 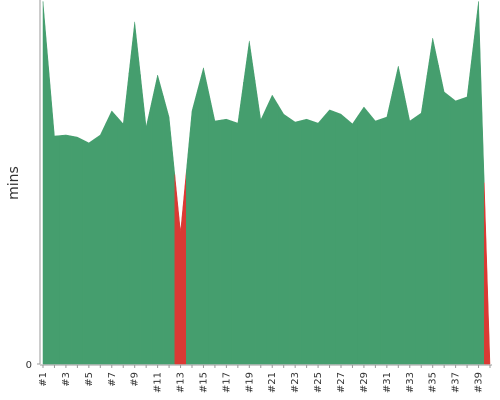 I want to click on y-tick-label: 0, so click(x=29, y=365).